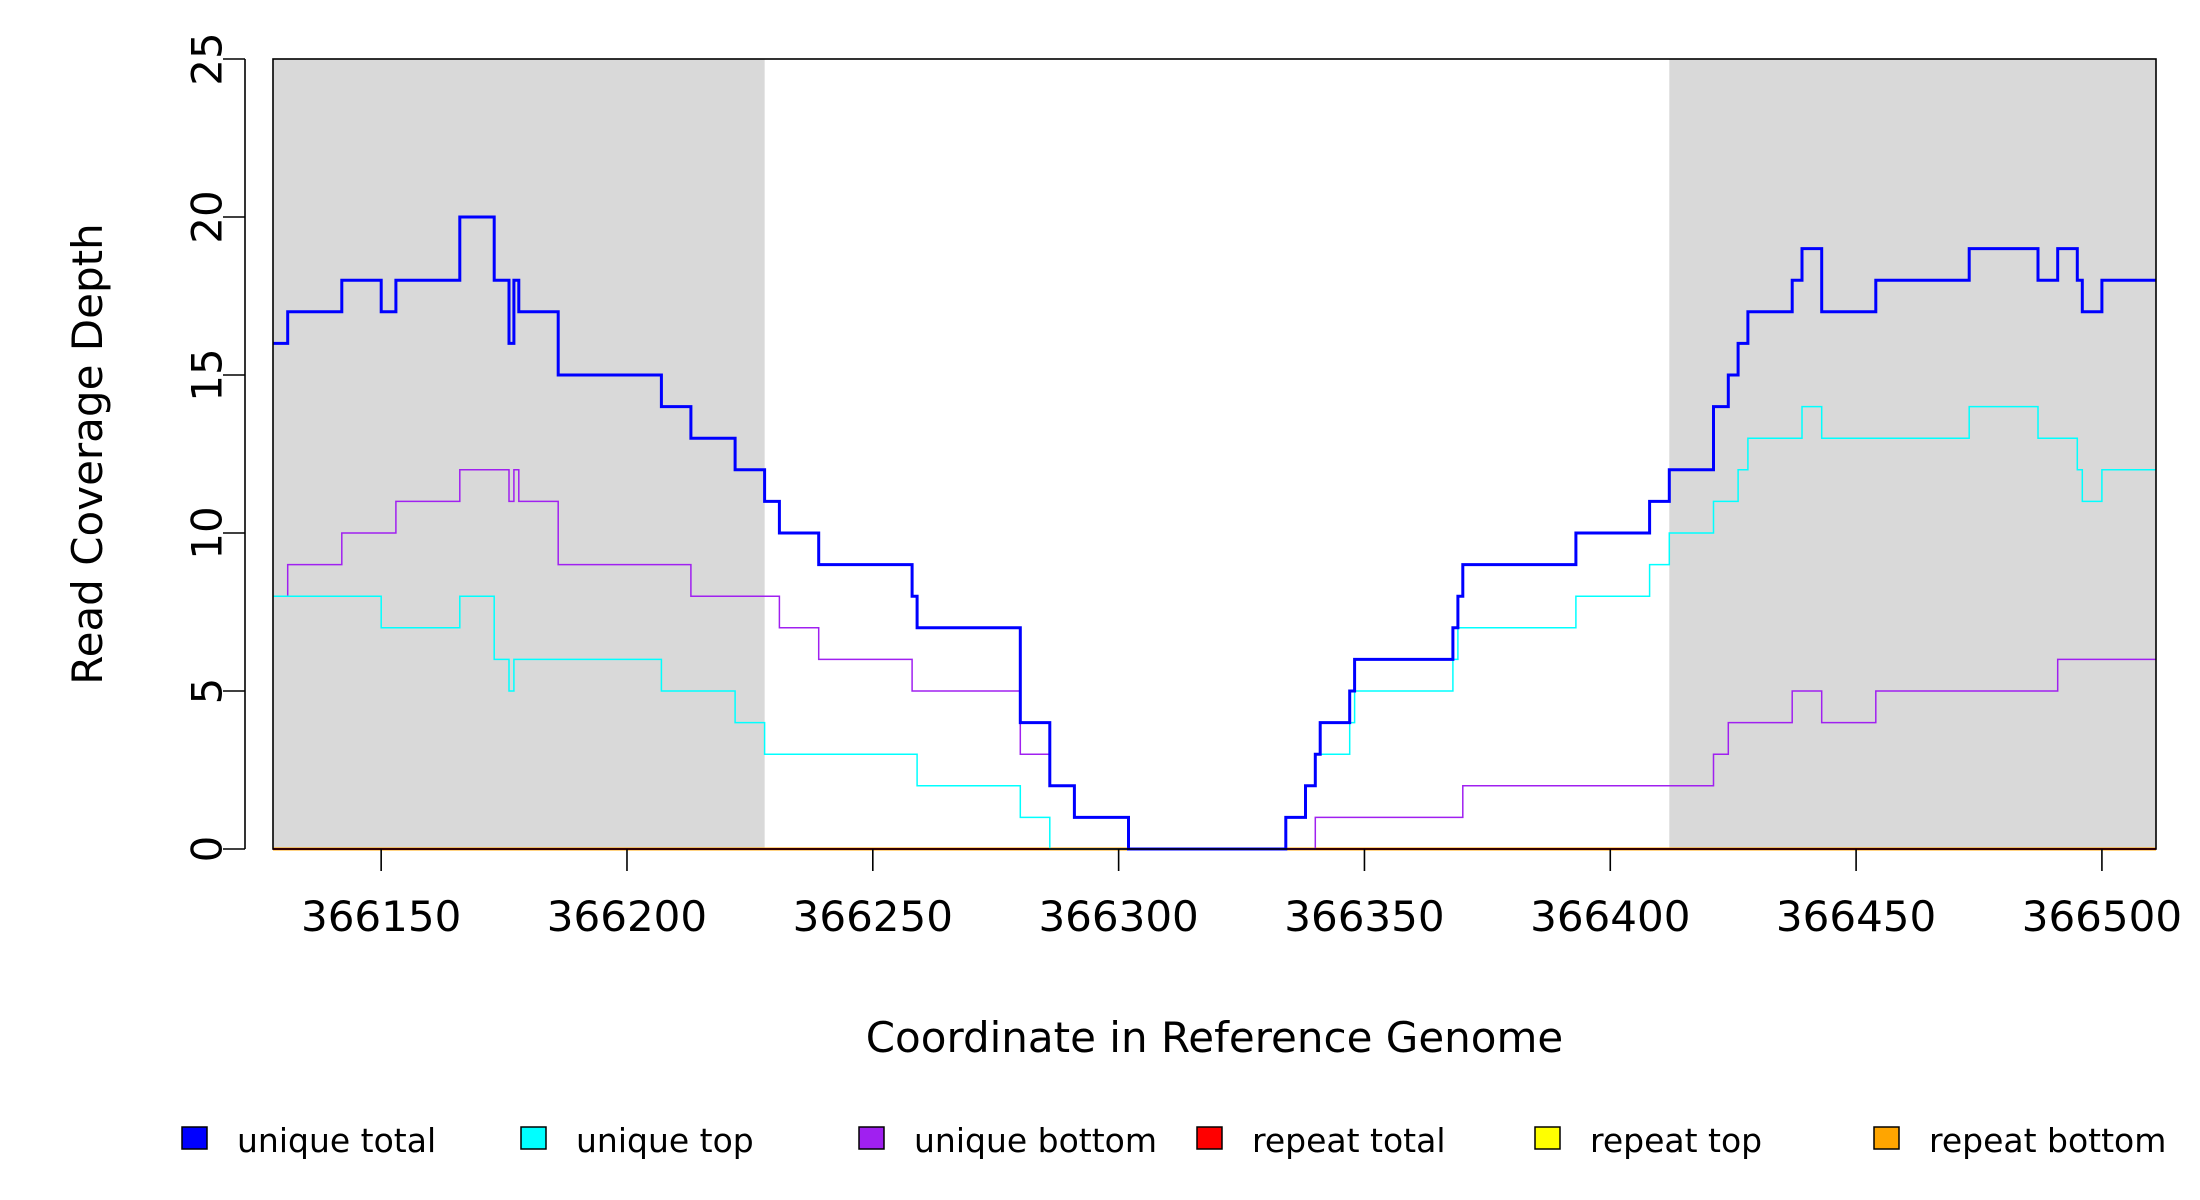 Image resolution: width=2200 pixels, height=1200 pixels. I want to click on x-tick-label: 366350, so click(1364, 916).